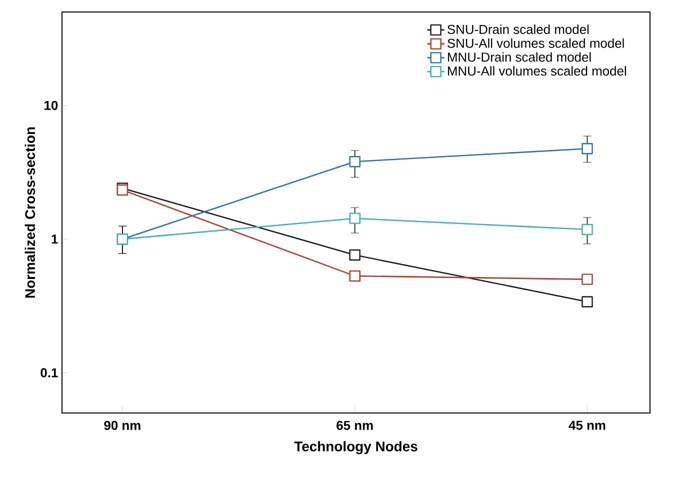  Describe the element at coordinates (55, 239) in the screenshot. I see `y-tick-label: 1` at that location.